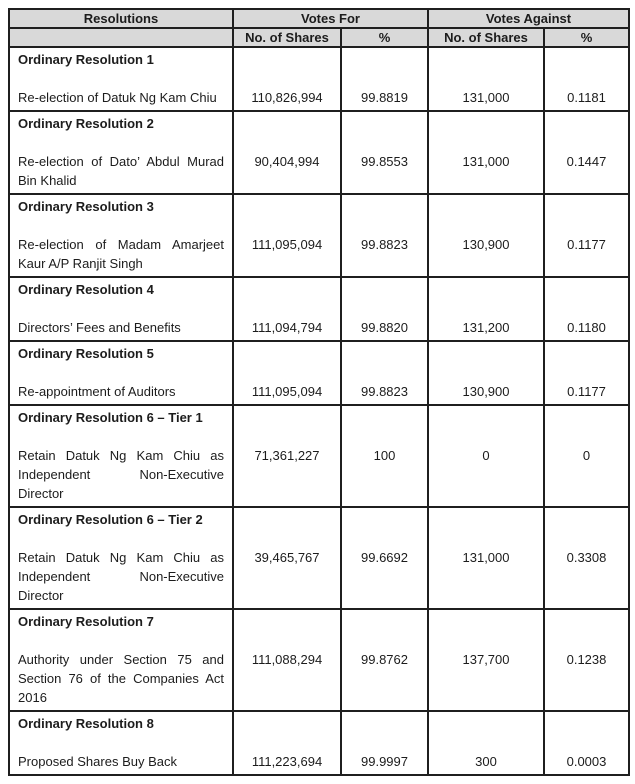  I want to click on resolution-description: Re-appointment of Auditors, so click(97, 391).